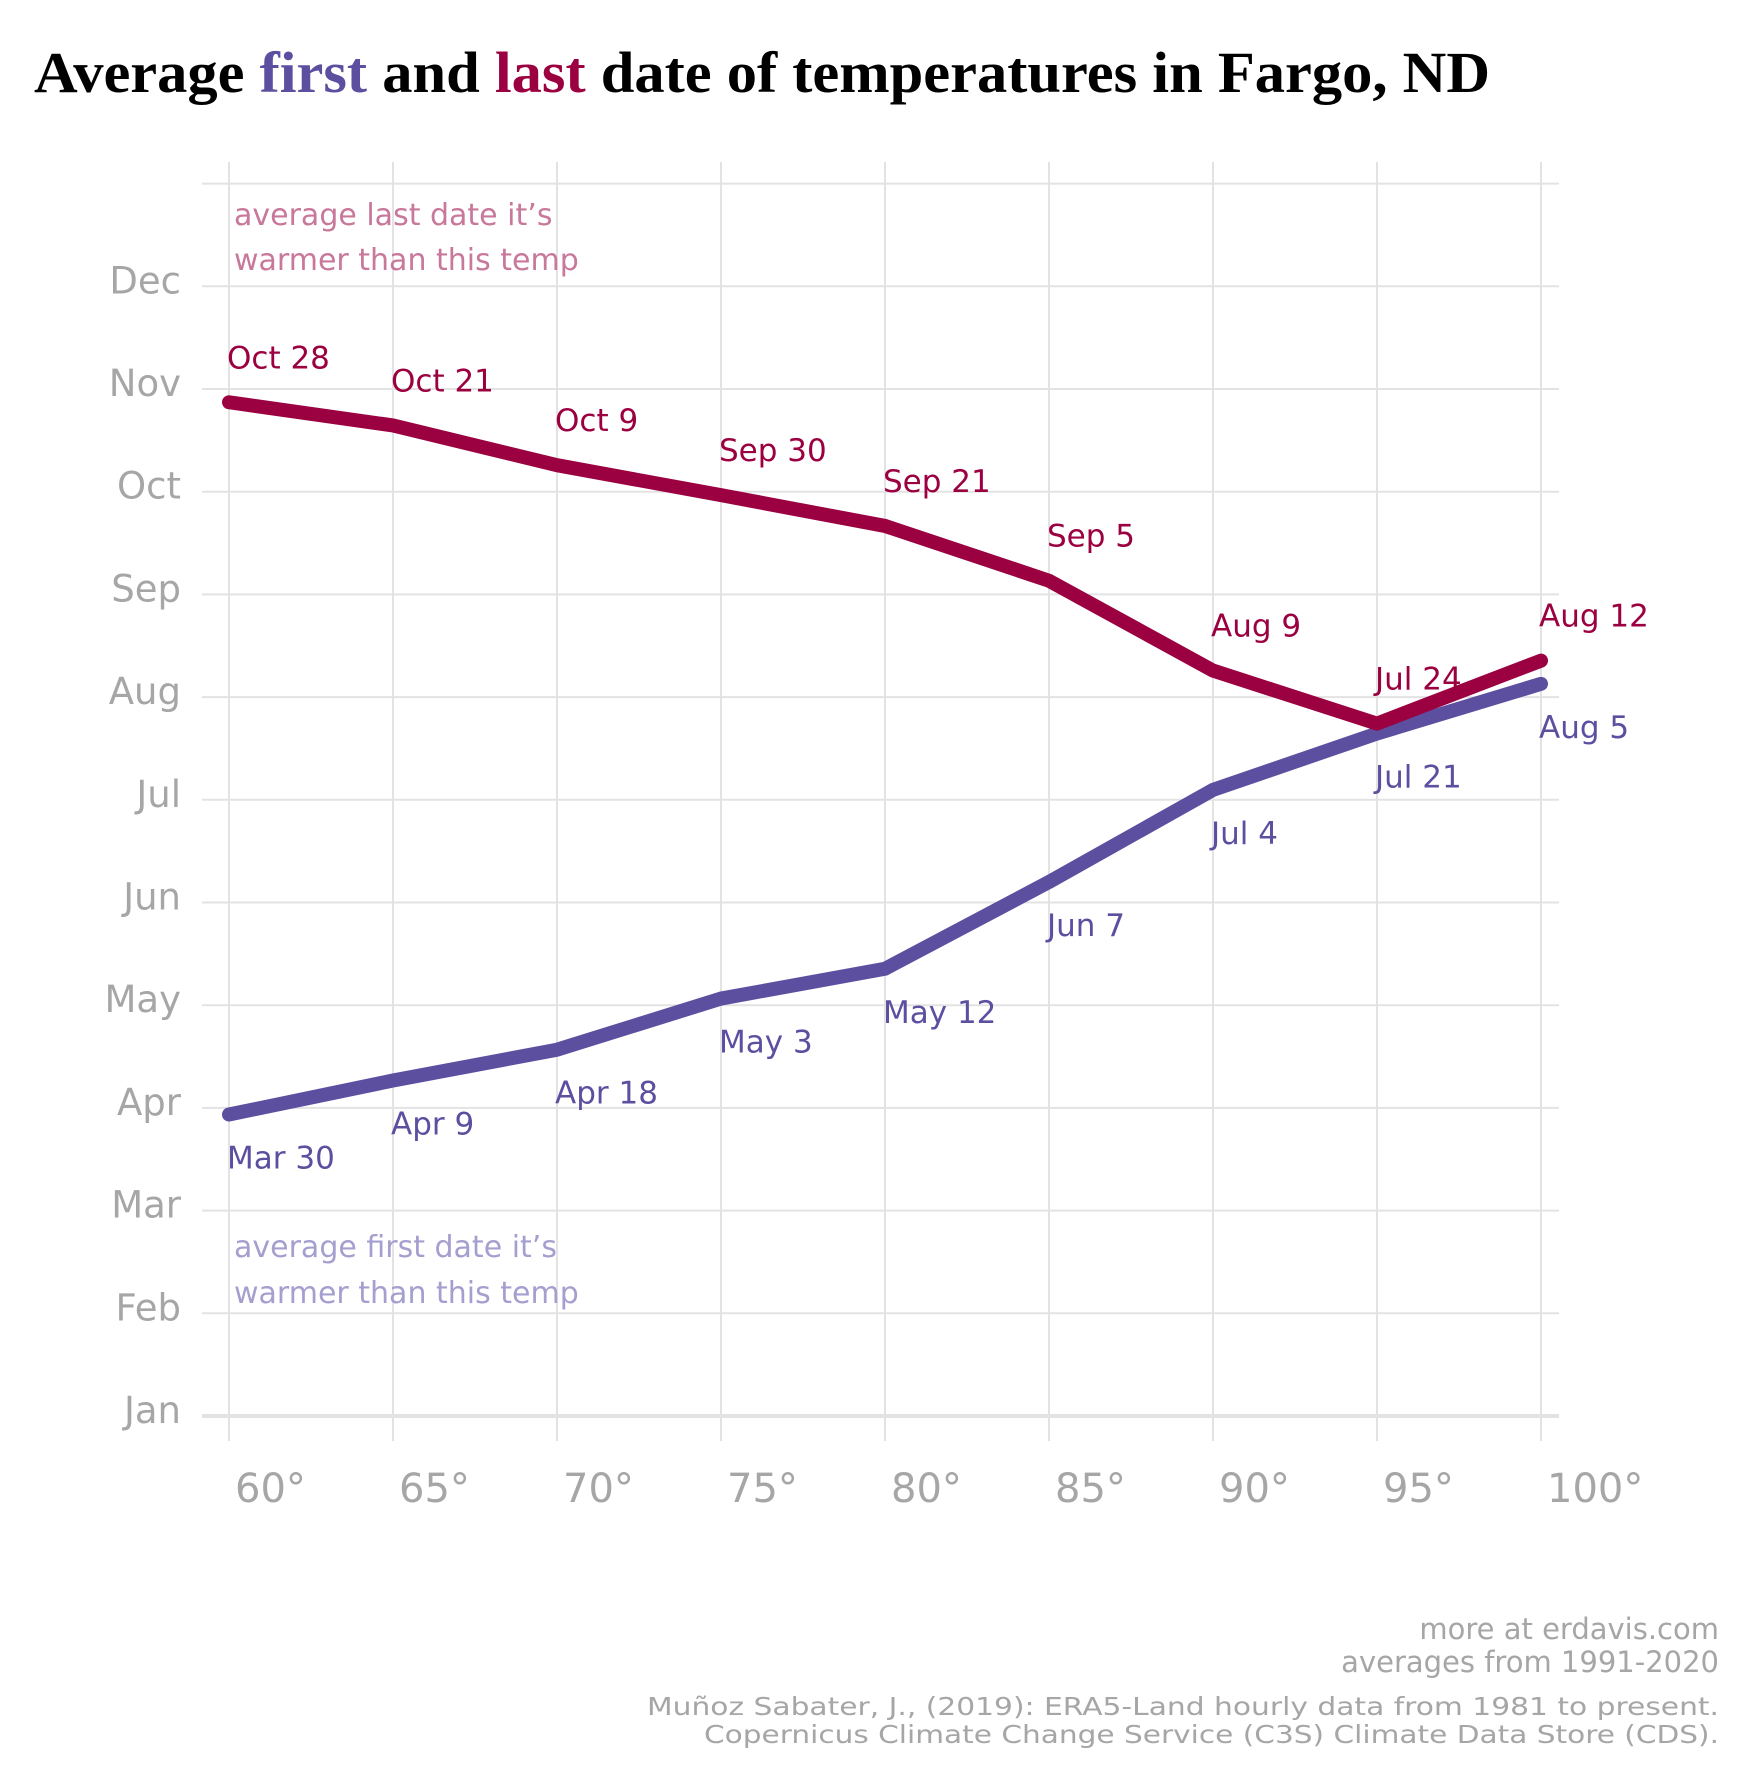  I want to click on title-part-plain: Average, so click(147, 72).